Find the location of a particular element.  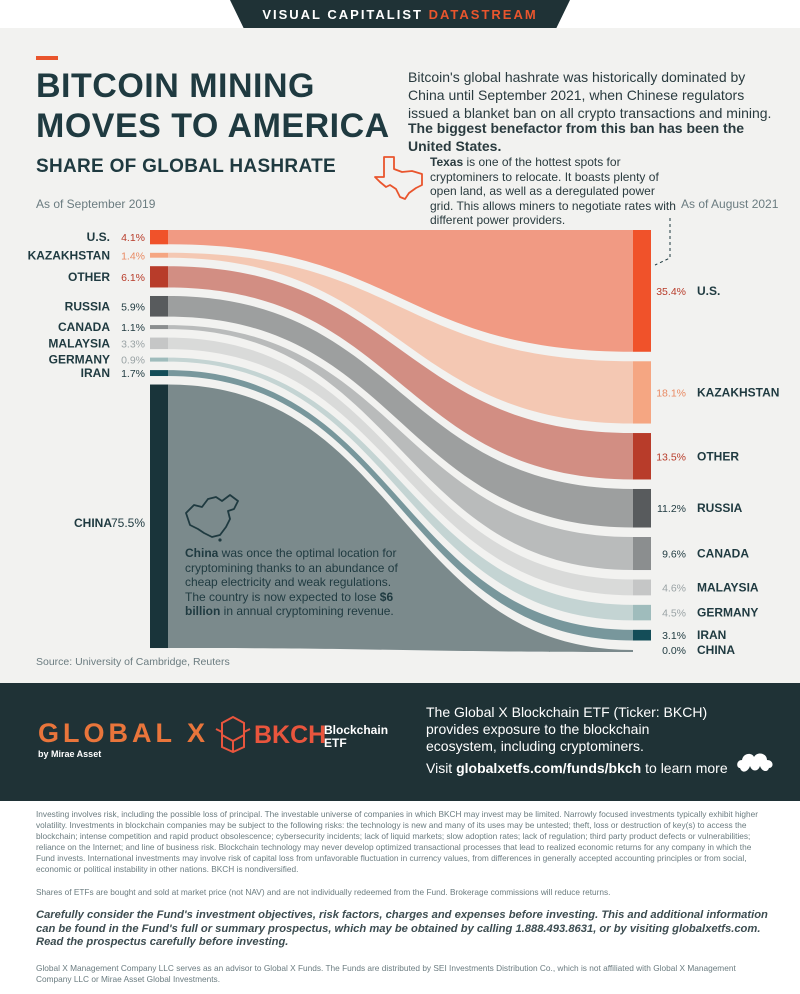

texas-leader-line is located at coordinates (662, 242).